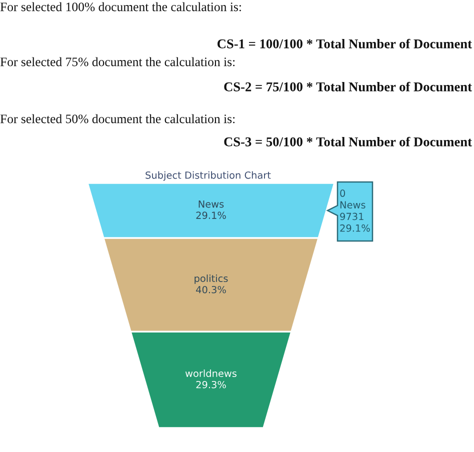  Describe the element at coordinates (211, 384) in the screenshot. I see `data-label: 29.3%` at that location.